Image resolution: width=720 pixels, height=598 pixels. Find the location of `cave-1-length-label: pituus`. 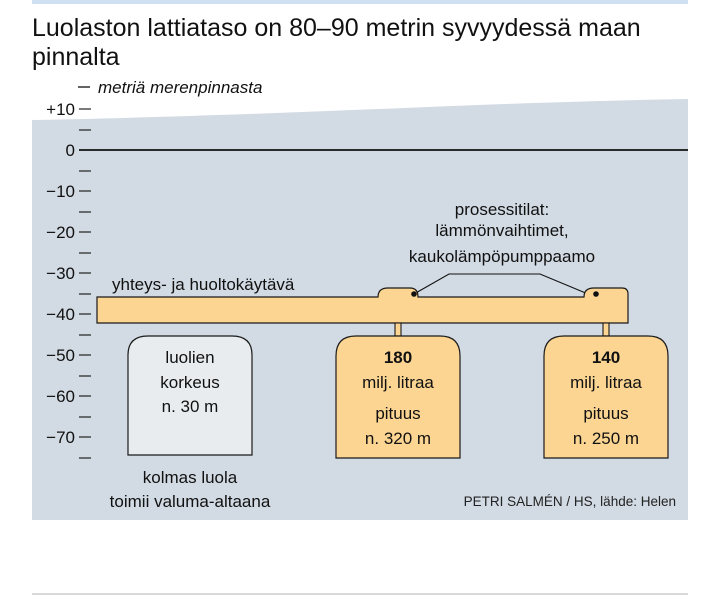

cave-1-length-label: pituus is located at coordinates (397, 413).